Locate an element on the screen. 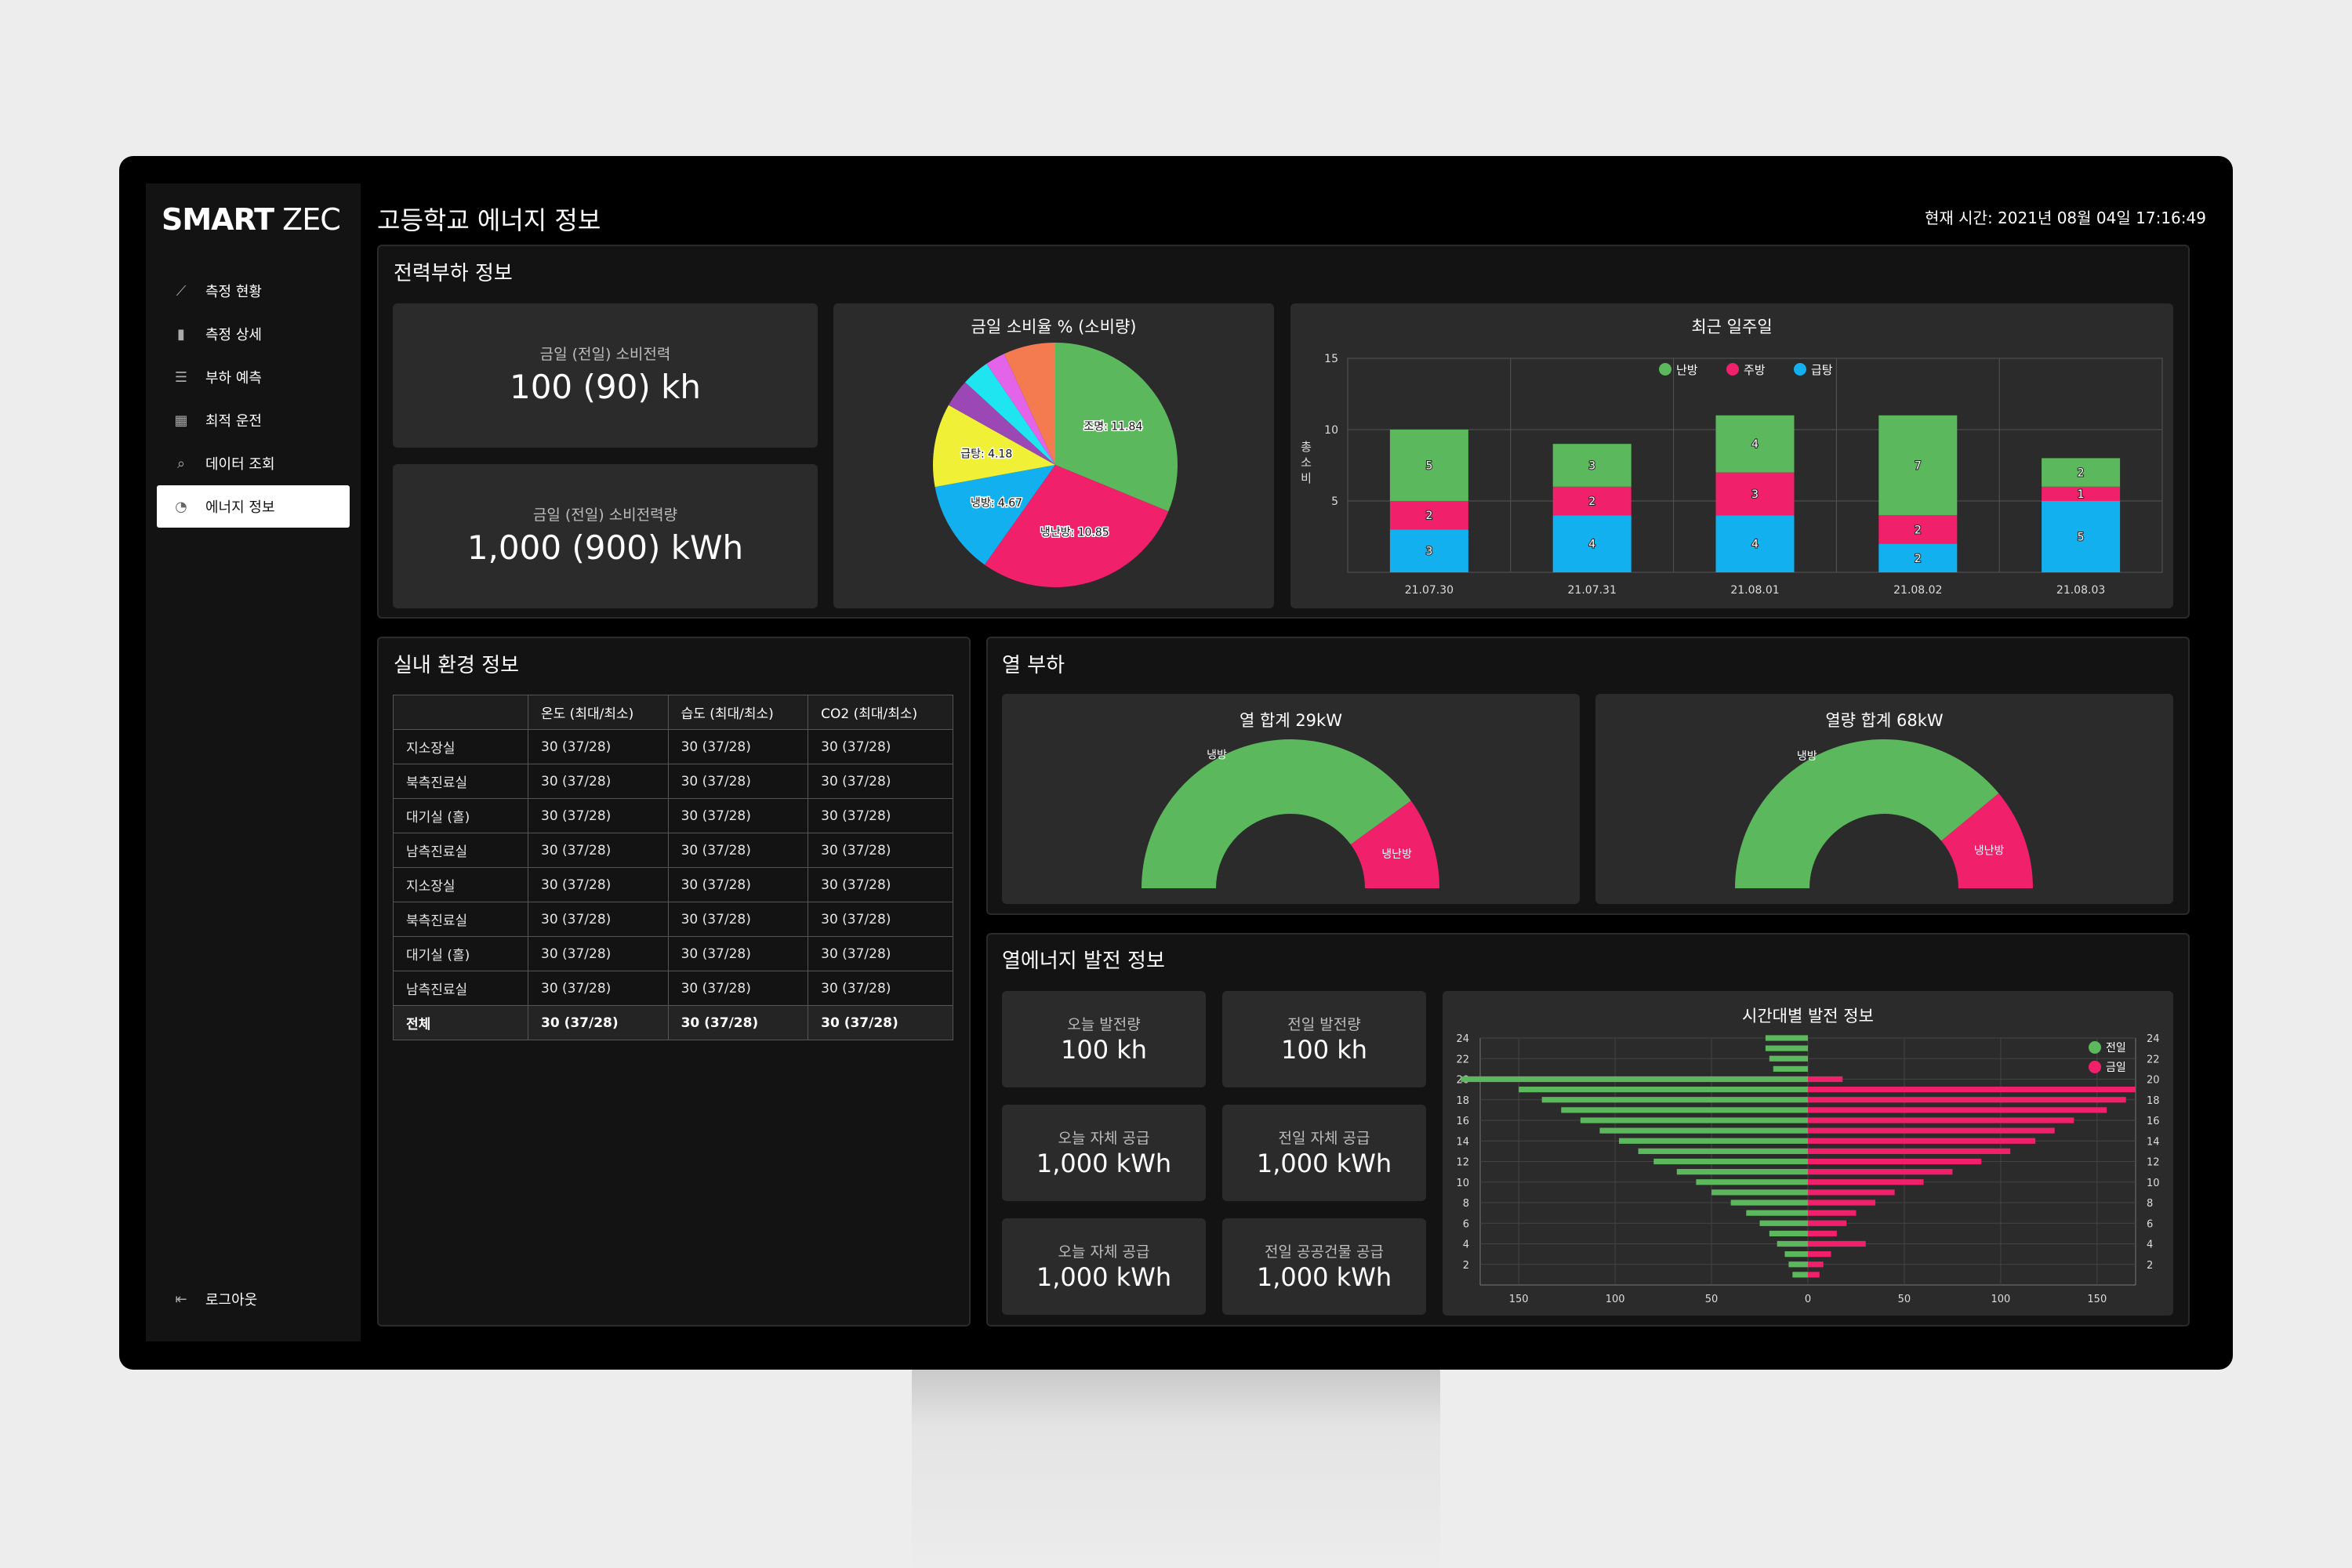  power-card-label: 금일 (전일) 소비전력 is located at coordinates (605, 354).